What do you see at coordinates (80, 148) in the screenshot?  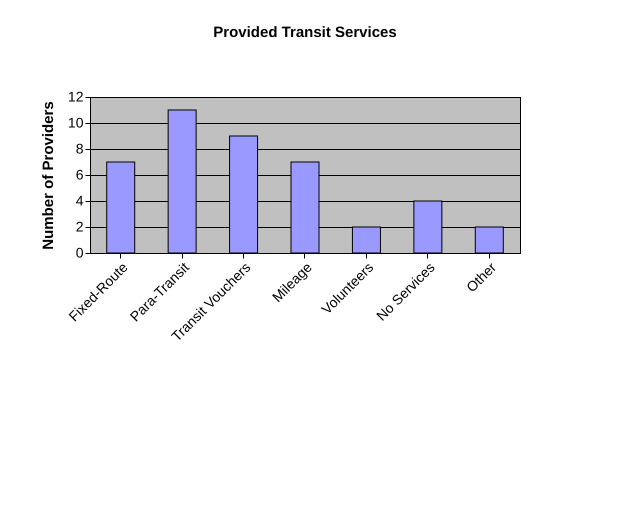 I see `y-tick-label: 8` at bounding box center [80, 148].